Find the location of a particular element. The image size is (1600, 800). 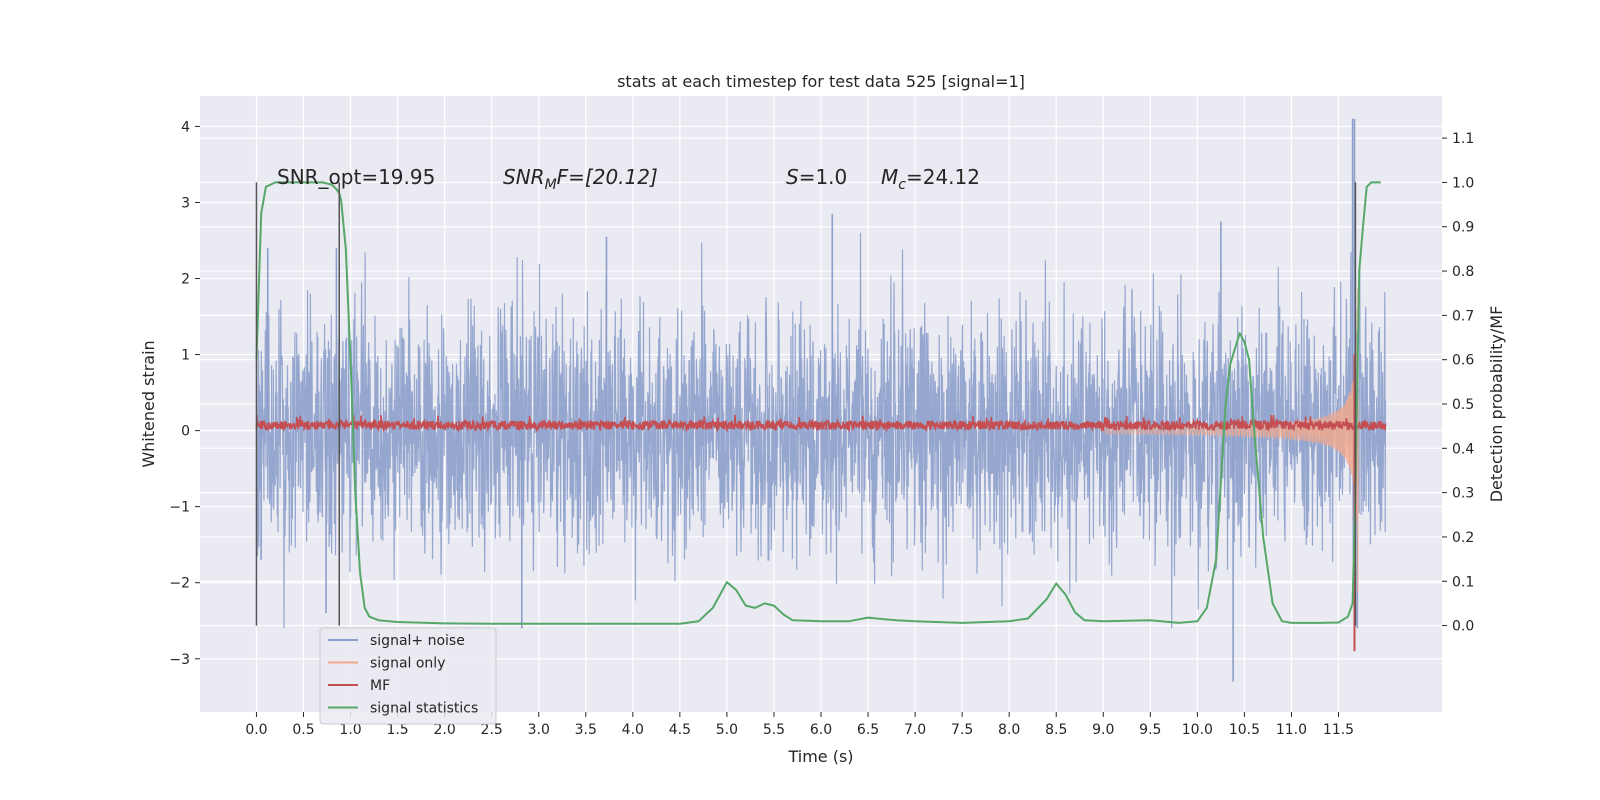

annotation-snr-mf-rest: F=[20.12] is located at coordinates (607, 177).